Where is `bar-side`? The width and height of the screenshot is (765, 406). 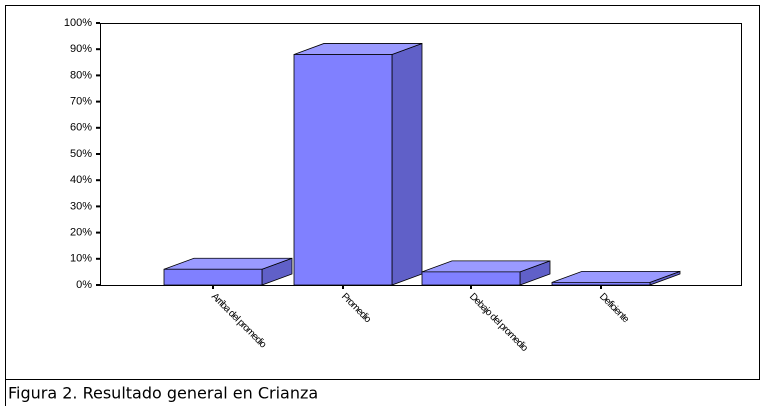 bar-side is located at coordinates (407, 164).